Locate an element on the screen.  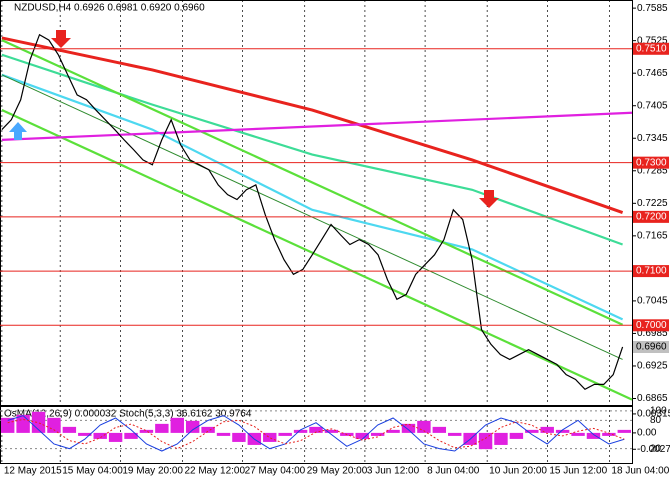
y2-tick-label: 80 is located at coordinates (656, 420).